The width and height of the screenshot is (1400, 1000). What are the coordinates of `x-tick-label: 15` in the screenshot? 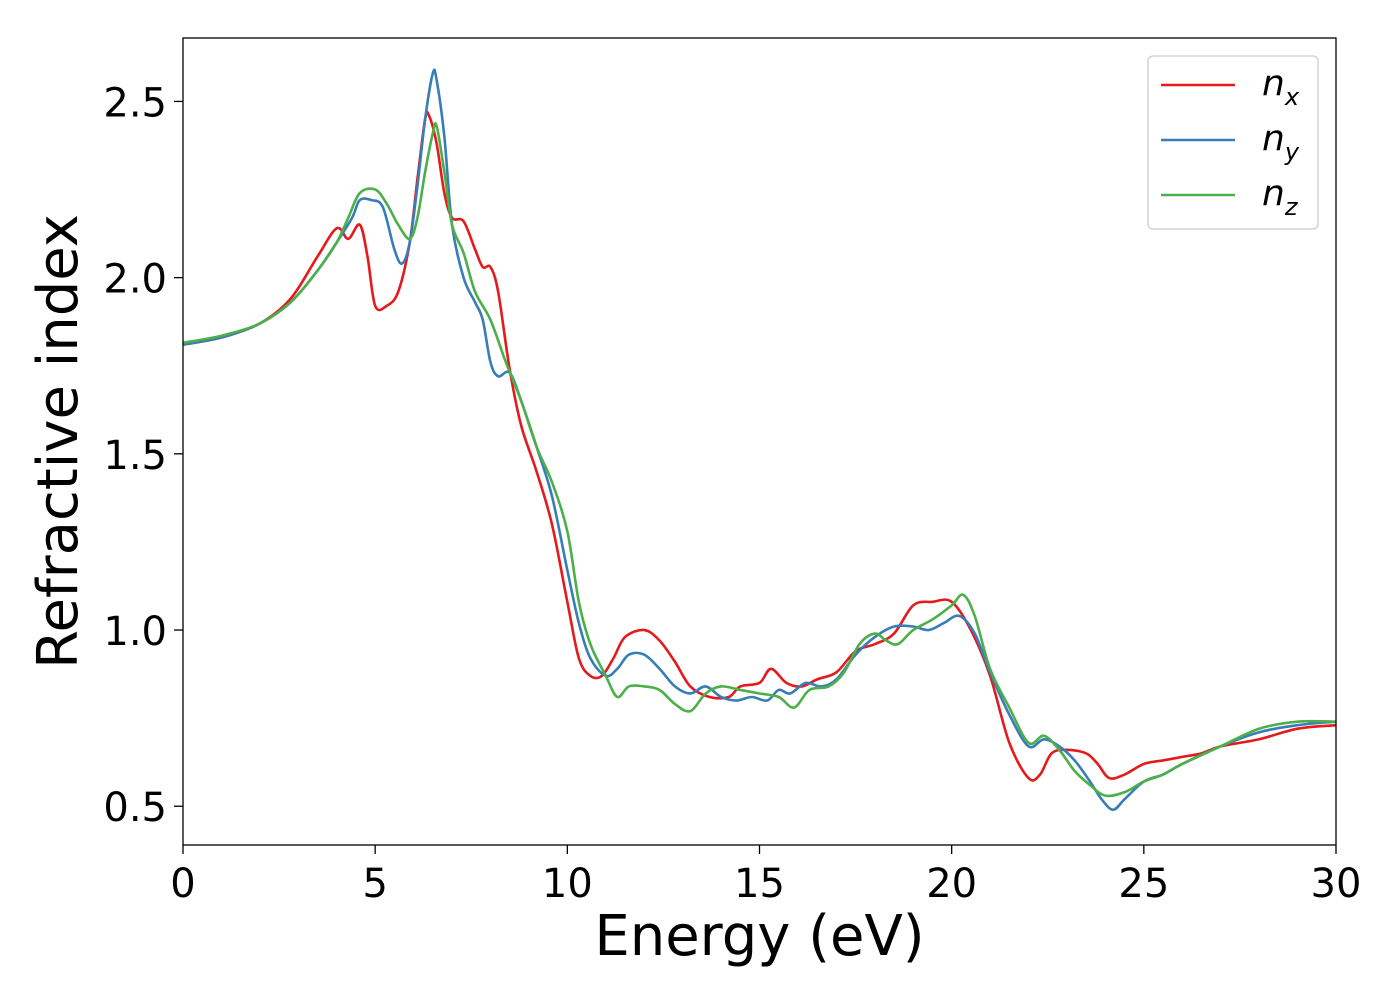 It's located at (759, 884).